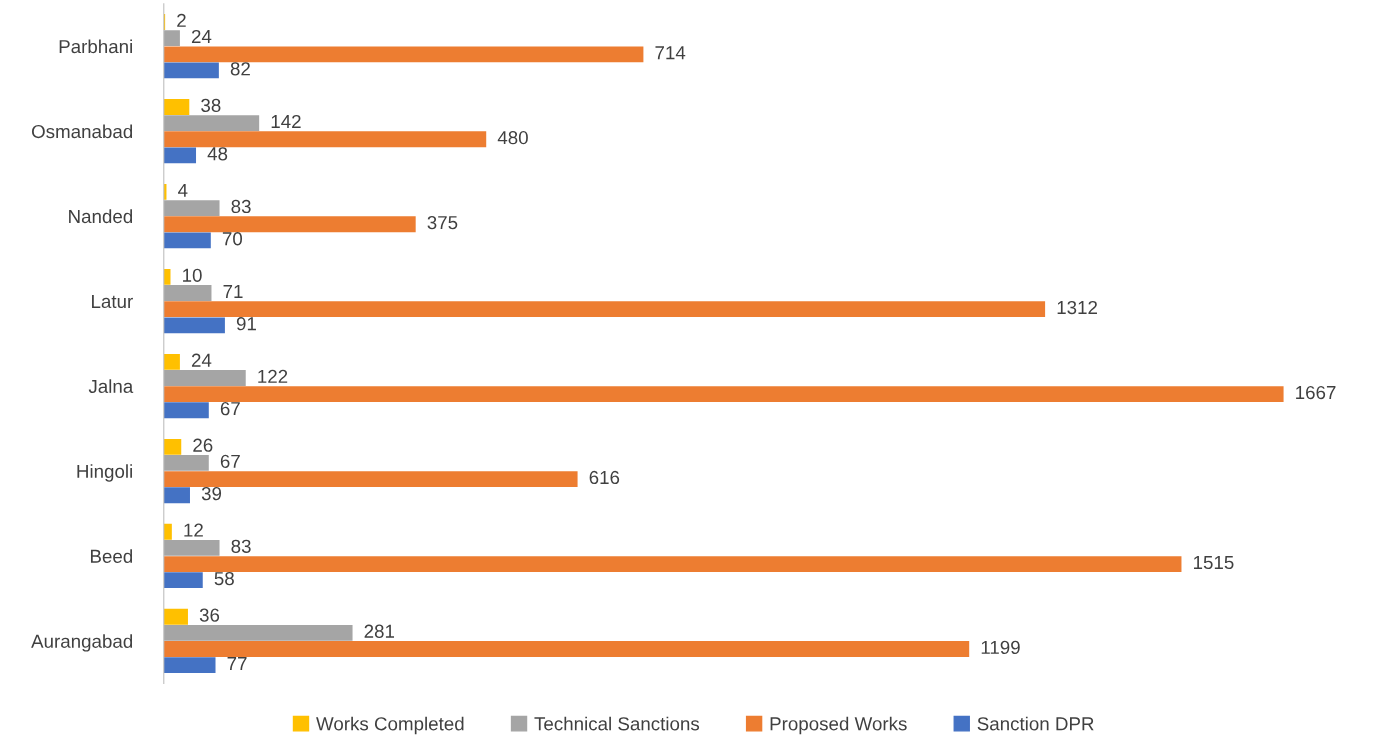 The width and height of the screenshot is (1388, 751). What do you see at coordinates (112, 302) in the screenshot?
I see `y-tick-label: Latur` at bounding box center [112, 302].